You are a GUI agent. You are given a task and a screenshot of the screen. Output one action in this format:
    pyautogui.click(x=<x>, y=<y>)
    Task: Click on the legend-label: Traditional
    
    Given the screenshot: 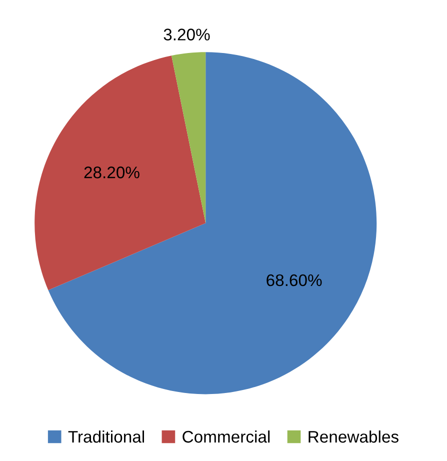 What is the action you would take?
    pyautogui.click(x=106, y=436)
    